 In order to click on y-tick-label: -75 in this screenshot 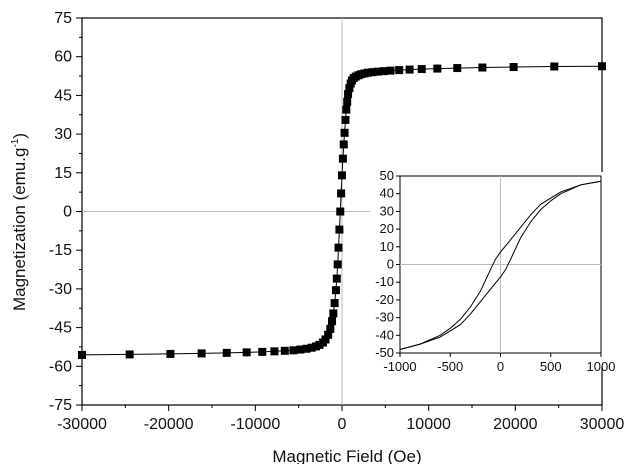, I will do `click(60, 405)`.